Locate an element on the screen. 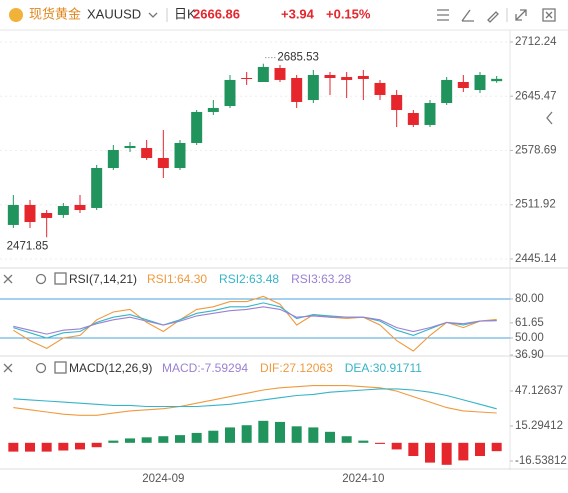 Image resolution: width=568 pixels, height=493 pixels. instrument-name: 现货黄金 is located at coordinates (55, 13).